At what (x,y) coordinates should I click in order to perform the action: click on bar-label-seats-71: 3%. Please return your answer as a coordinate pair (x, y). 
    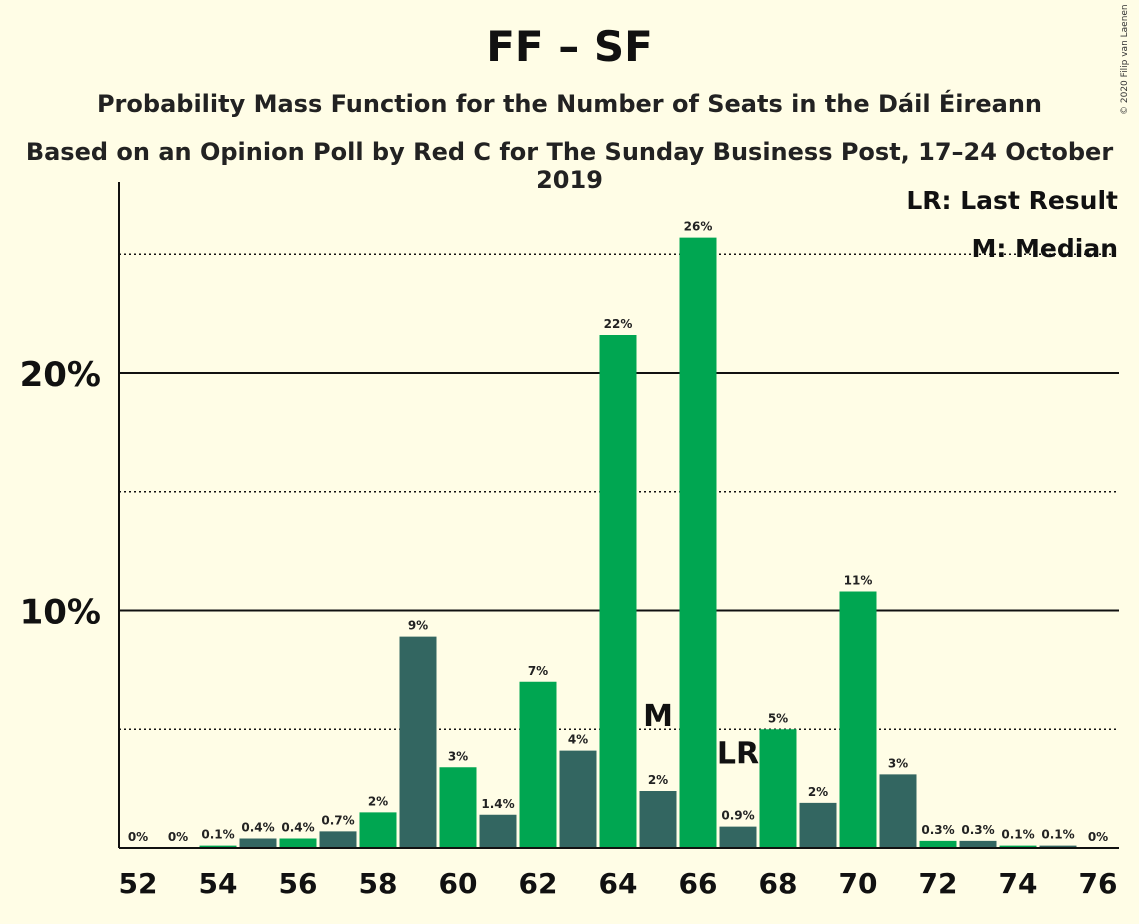
    Looking at the image, I should click on (898, 763).